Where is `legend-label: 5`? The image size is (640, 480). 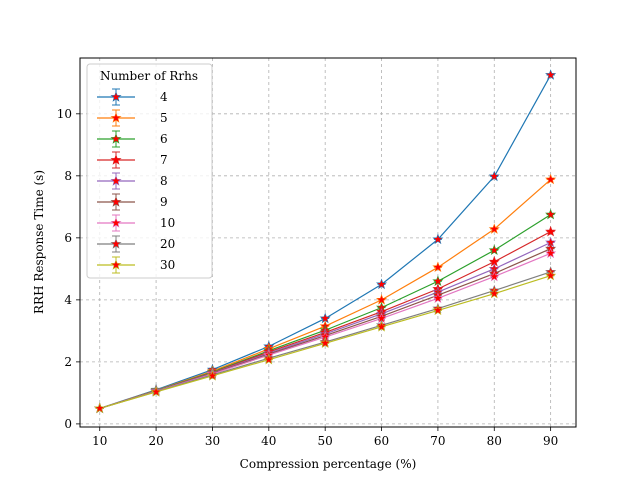 legend-label: 5 is located at coordinates (164, 118).